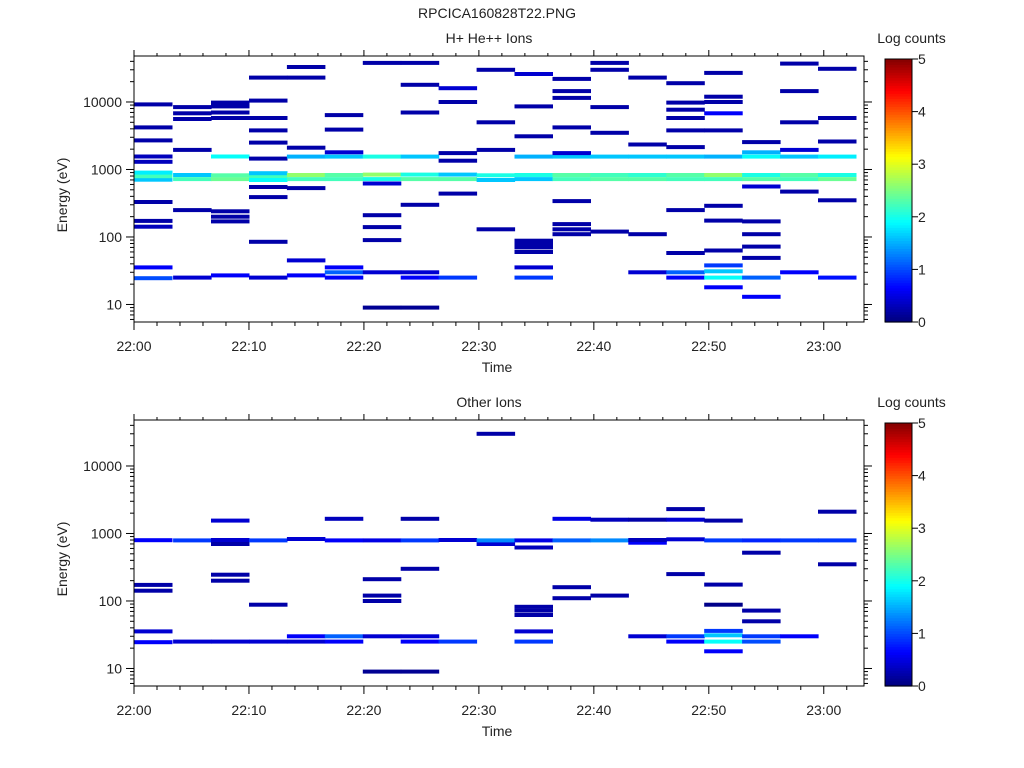  Describe the element at coordinates (111, 601) in the screenshot. I see `y-tick-label: 100` at that location.